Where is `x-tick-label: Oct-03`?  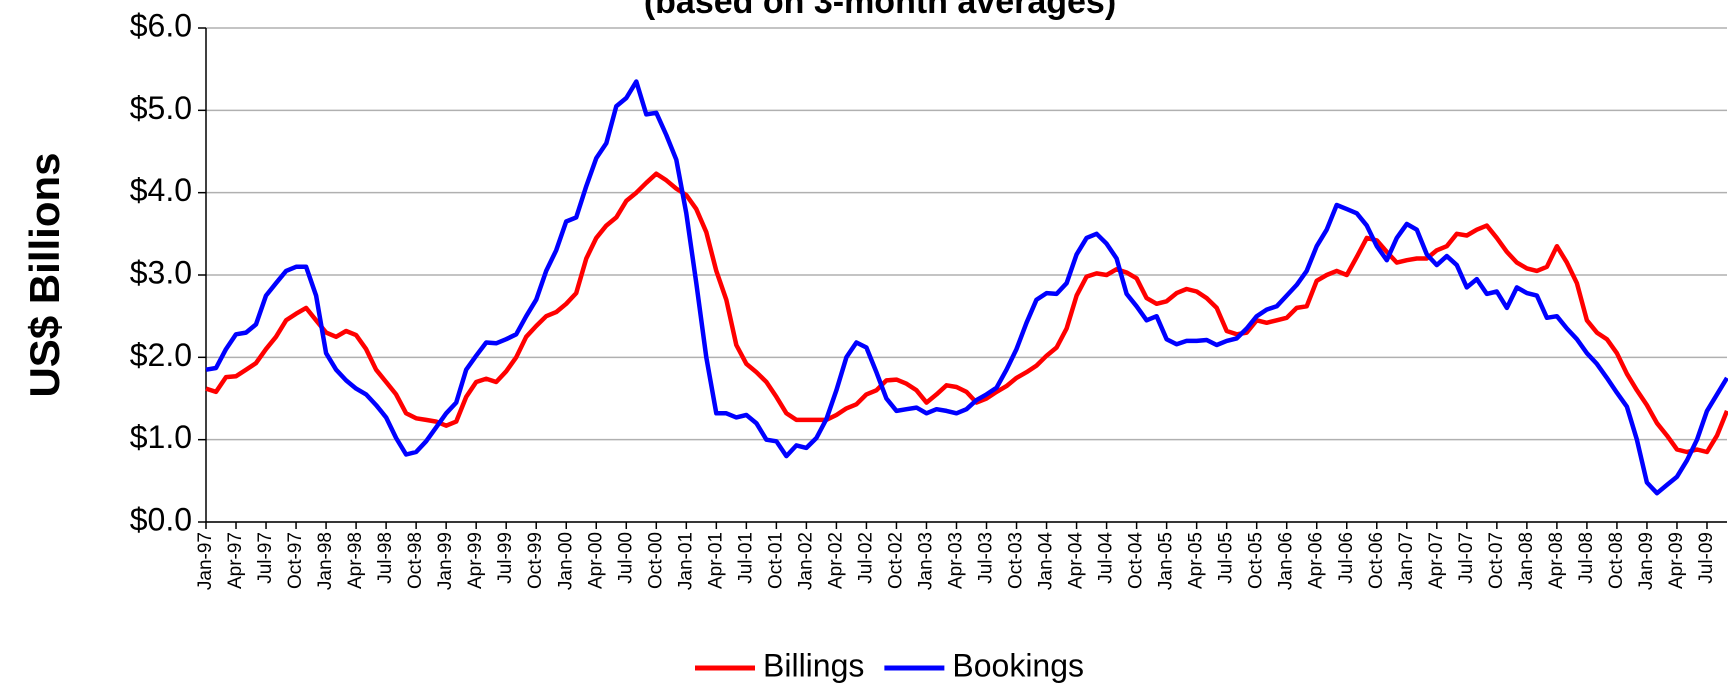
x-tick-label: Oct-03 is located at coordinates (1016, 560).